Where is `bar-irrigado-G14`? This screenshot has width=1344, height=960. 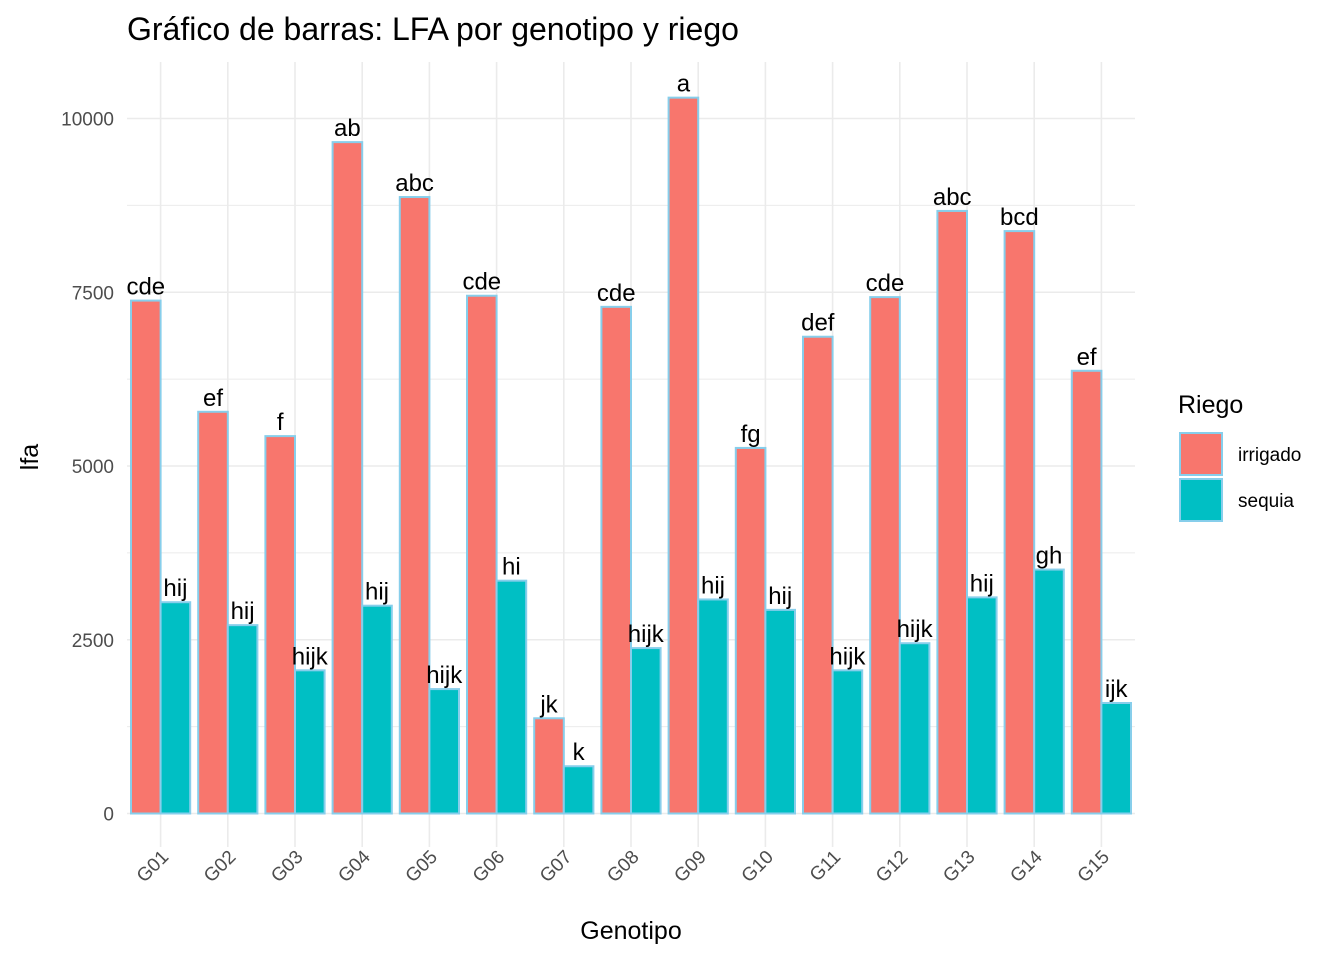 bar-irrigado-G14 is located at coordinates (1019, 522).